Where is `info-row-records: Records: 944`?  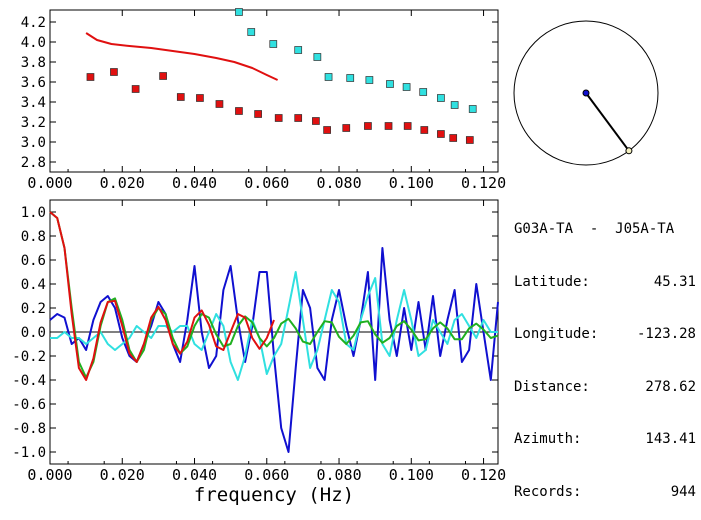 info-row-records: Records: 944 is located at coordinates (605, 493).